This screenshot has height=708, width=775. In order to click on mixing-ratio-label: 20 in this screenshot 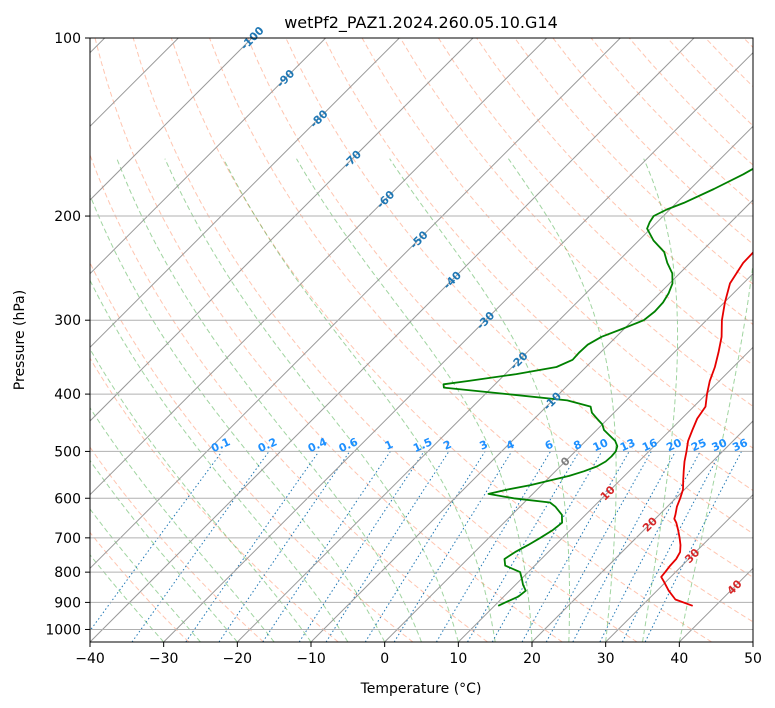, I will do `click(674, 445)`.